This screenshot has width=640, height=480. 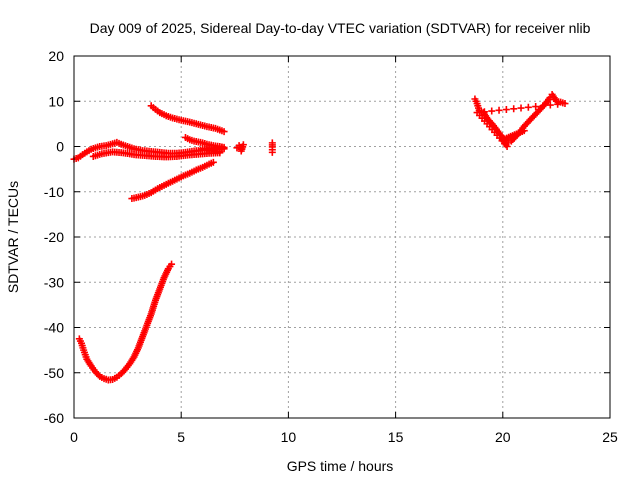 I want to click on x-tick-label: 15, so click(x=396, y=437).